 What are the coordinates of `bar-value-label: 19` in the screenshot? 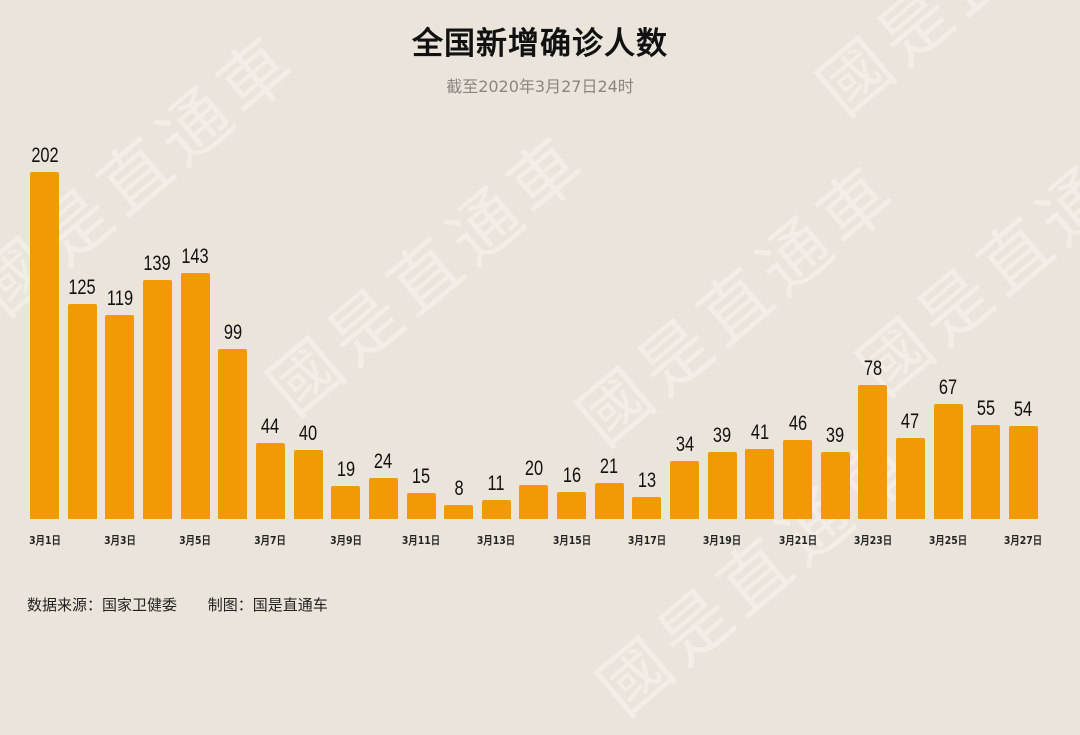 It's located at (345, 470).